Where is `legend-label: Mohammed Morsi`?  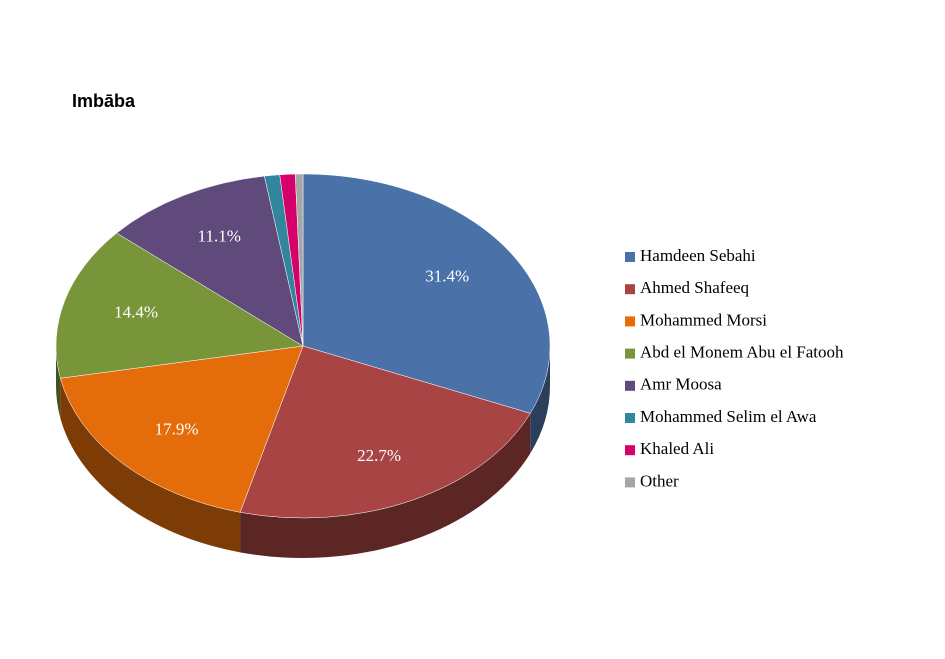
legend-label: Mohammed Morsi is located at coordinates (703, 319).